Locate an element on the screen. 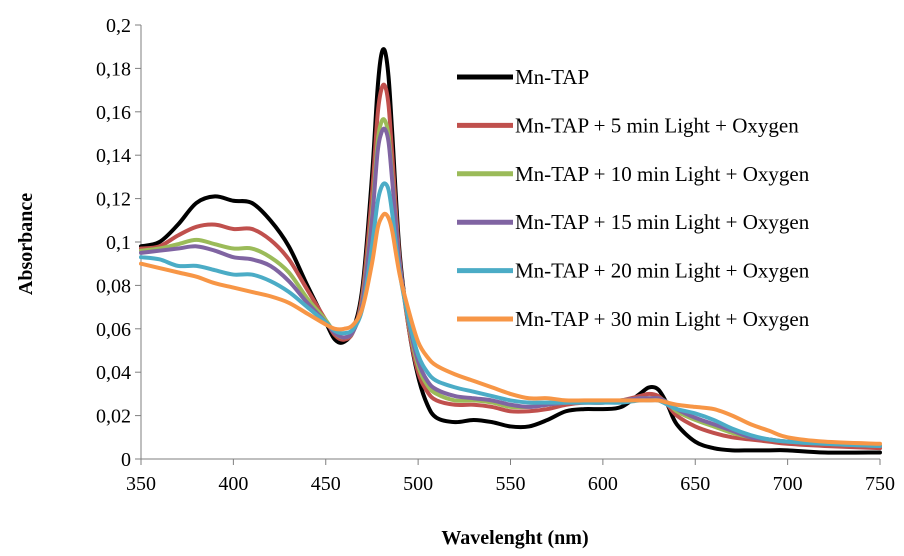 Image resolution: width=904 pixels, height=556 pixels. x-tick-label: 450 is located at coordinates (326, 484).